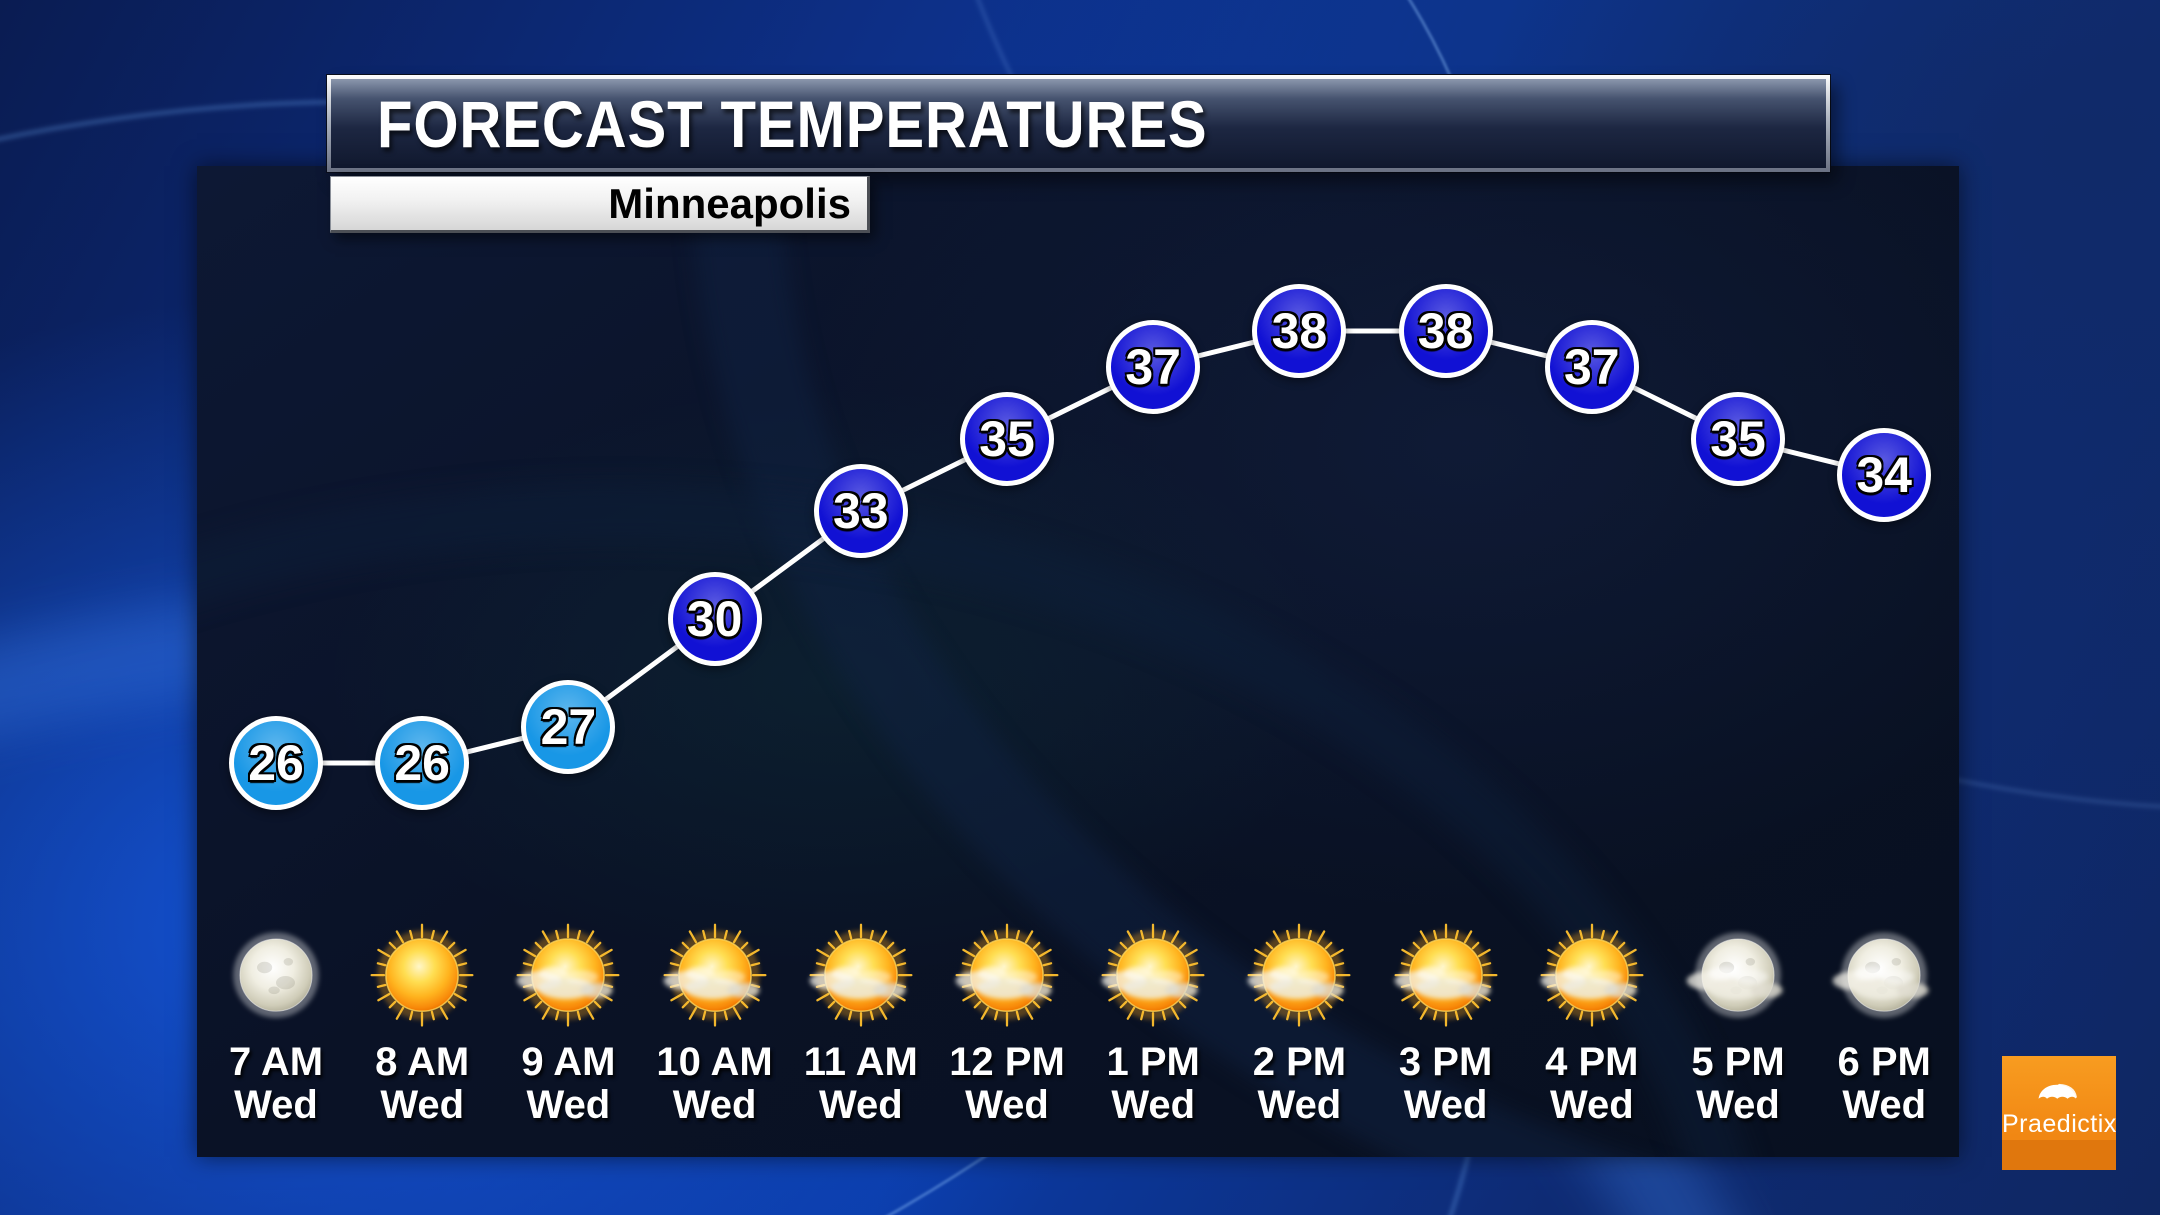 The height and width of the screenshot is (1215, 2160). What do you see at coordinates (729, 203) in the screenshot?
I see `location-label: Minneapolis` at bounding box center [729, 203].